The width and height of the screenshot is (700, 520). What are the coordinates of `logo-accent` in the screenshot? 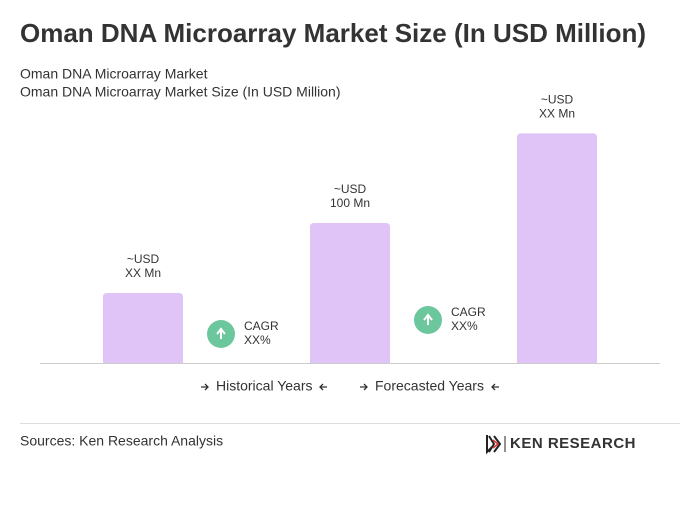 It's located at (496, 444).